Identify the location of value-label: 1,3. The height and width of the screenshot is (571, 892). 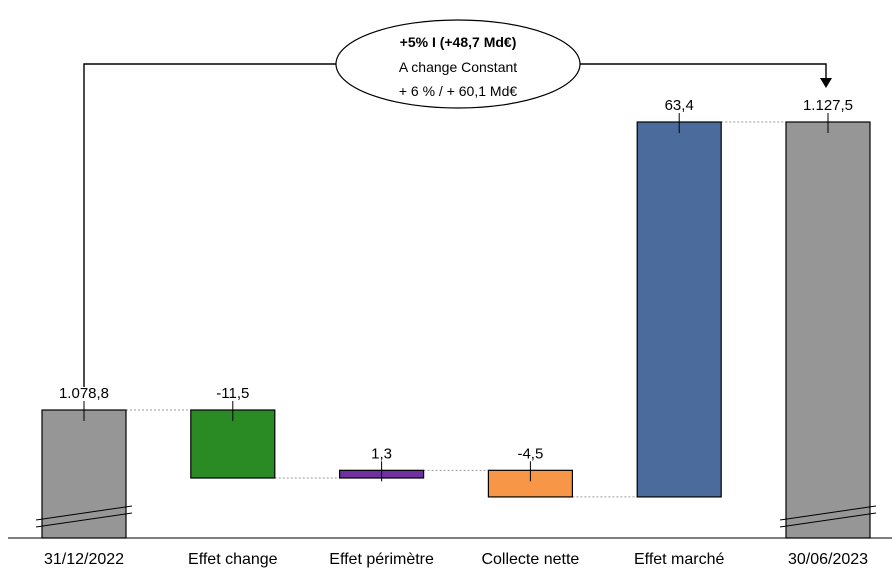
(381, 453).